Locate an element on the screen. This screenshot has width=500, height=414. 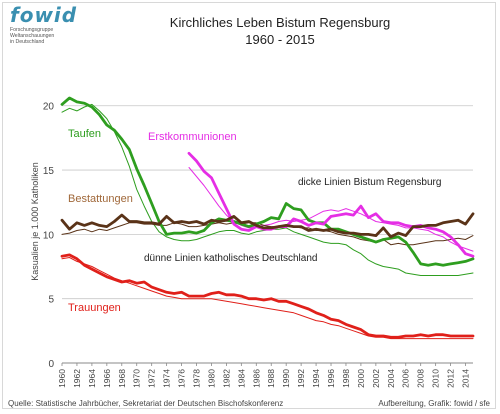
x-tick-label: 2006 is located at coordinates (406, 378).